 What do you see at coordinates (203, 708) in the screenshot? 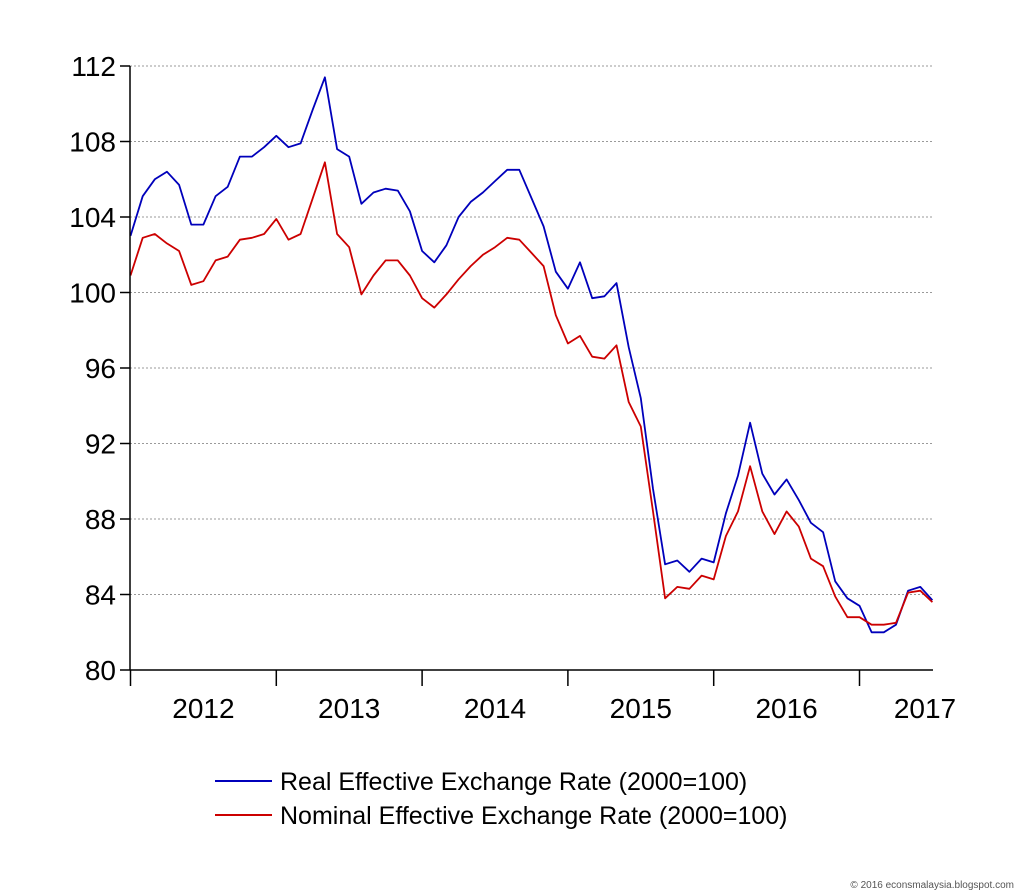
I see `x-tick-label: 2012` at bounding box center [203, 708].